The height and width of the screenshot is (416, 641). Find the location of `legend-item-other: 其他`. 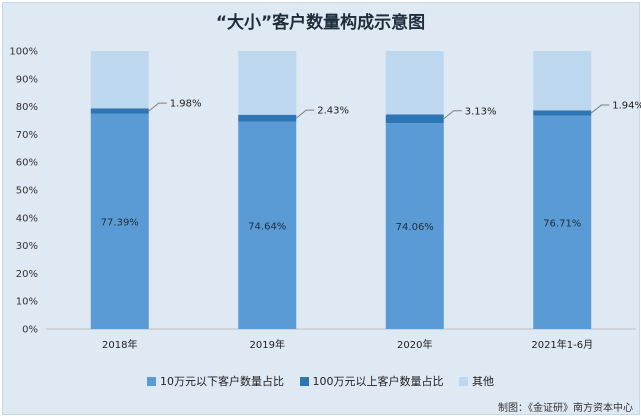

legend-item-other: 其他 is located at coordinates (476, 381).